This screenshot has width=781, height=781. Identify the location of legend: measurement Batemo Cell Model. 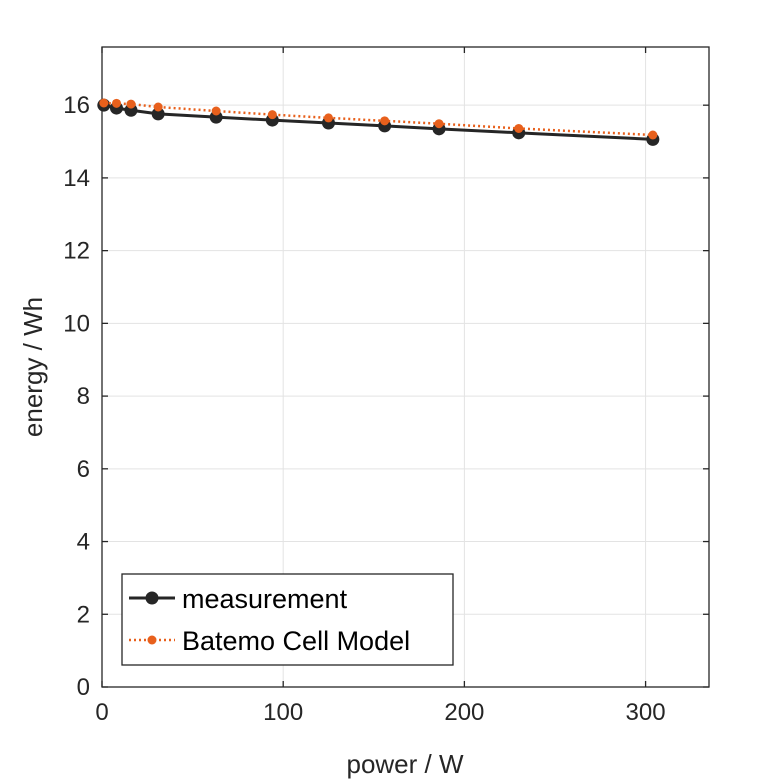
(287, 619).